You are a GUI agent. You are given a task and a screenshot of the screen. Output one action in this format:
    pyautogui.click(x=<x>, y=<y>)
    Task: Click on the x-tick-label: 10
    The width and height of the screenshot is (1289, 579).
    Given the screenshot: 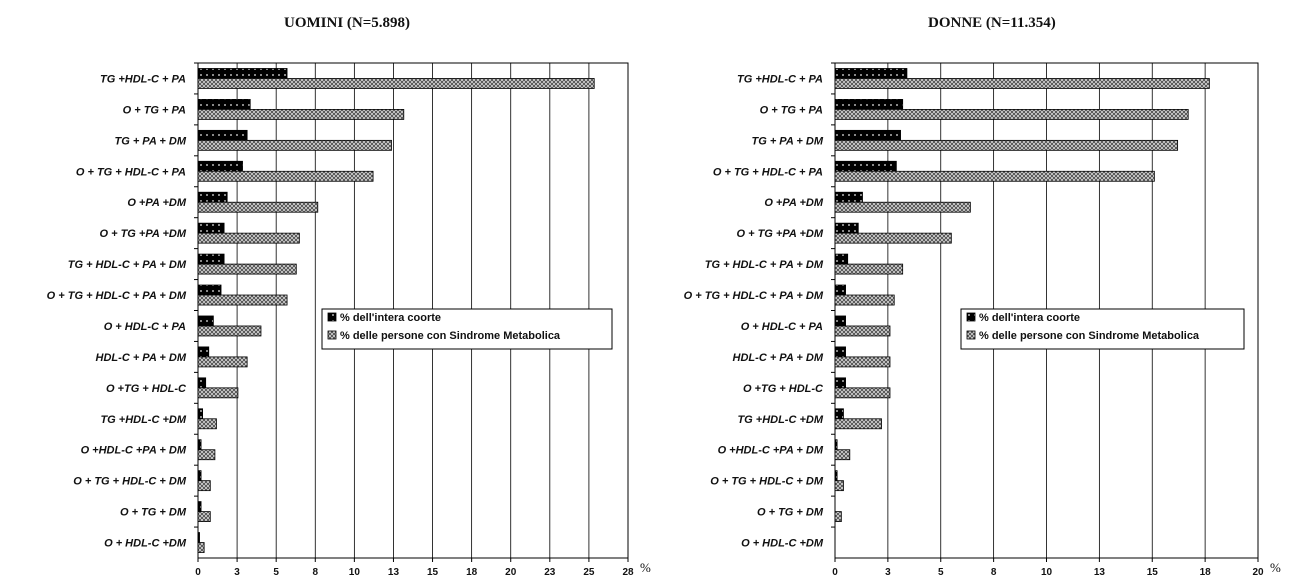 What is the action you would take?
    pyautogui.click(x=355, y=572)
    